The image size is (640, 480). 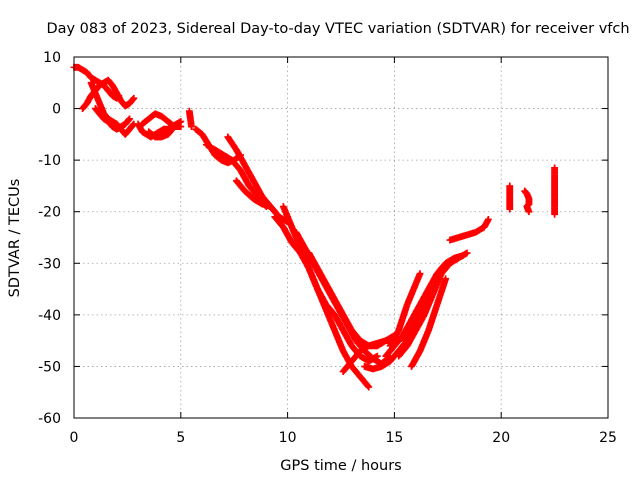 I want to click on series-arc-c, so click(x=112, y=108).